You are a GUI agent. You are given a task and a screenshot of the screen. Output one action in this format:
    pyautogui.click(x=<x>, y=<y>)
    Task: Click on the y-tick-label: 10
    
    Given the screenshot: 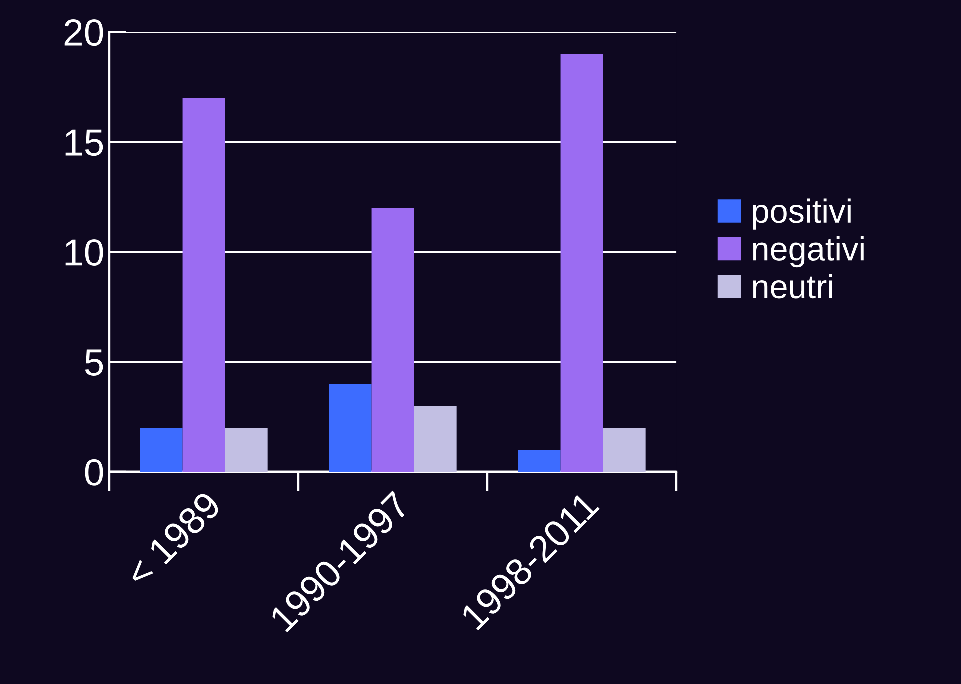 What is the action you would take?
    pyautogui.click(x=85, y=252)
    